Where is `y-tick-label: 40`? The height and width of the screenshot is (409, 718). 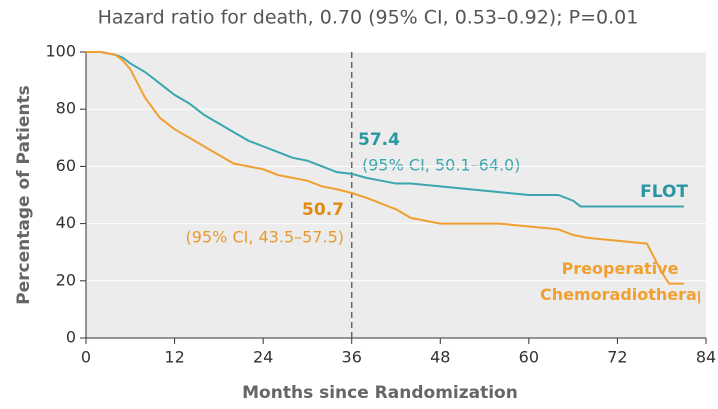
y-tick-label: 40 is located at coordinates (66, 222).